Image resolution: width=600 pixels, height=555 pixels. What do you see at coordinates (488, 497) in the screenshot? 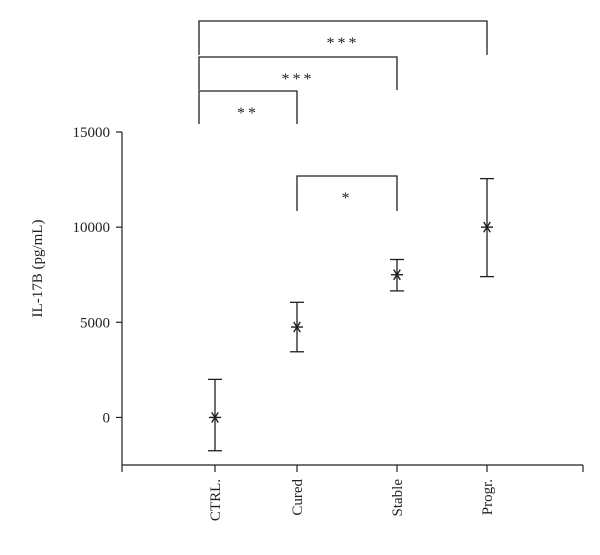
I see `x-tick-label: Progr.` at bounding box center [488, 497].